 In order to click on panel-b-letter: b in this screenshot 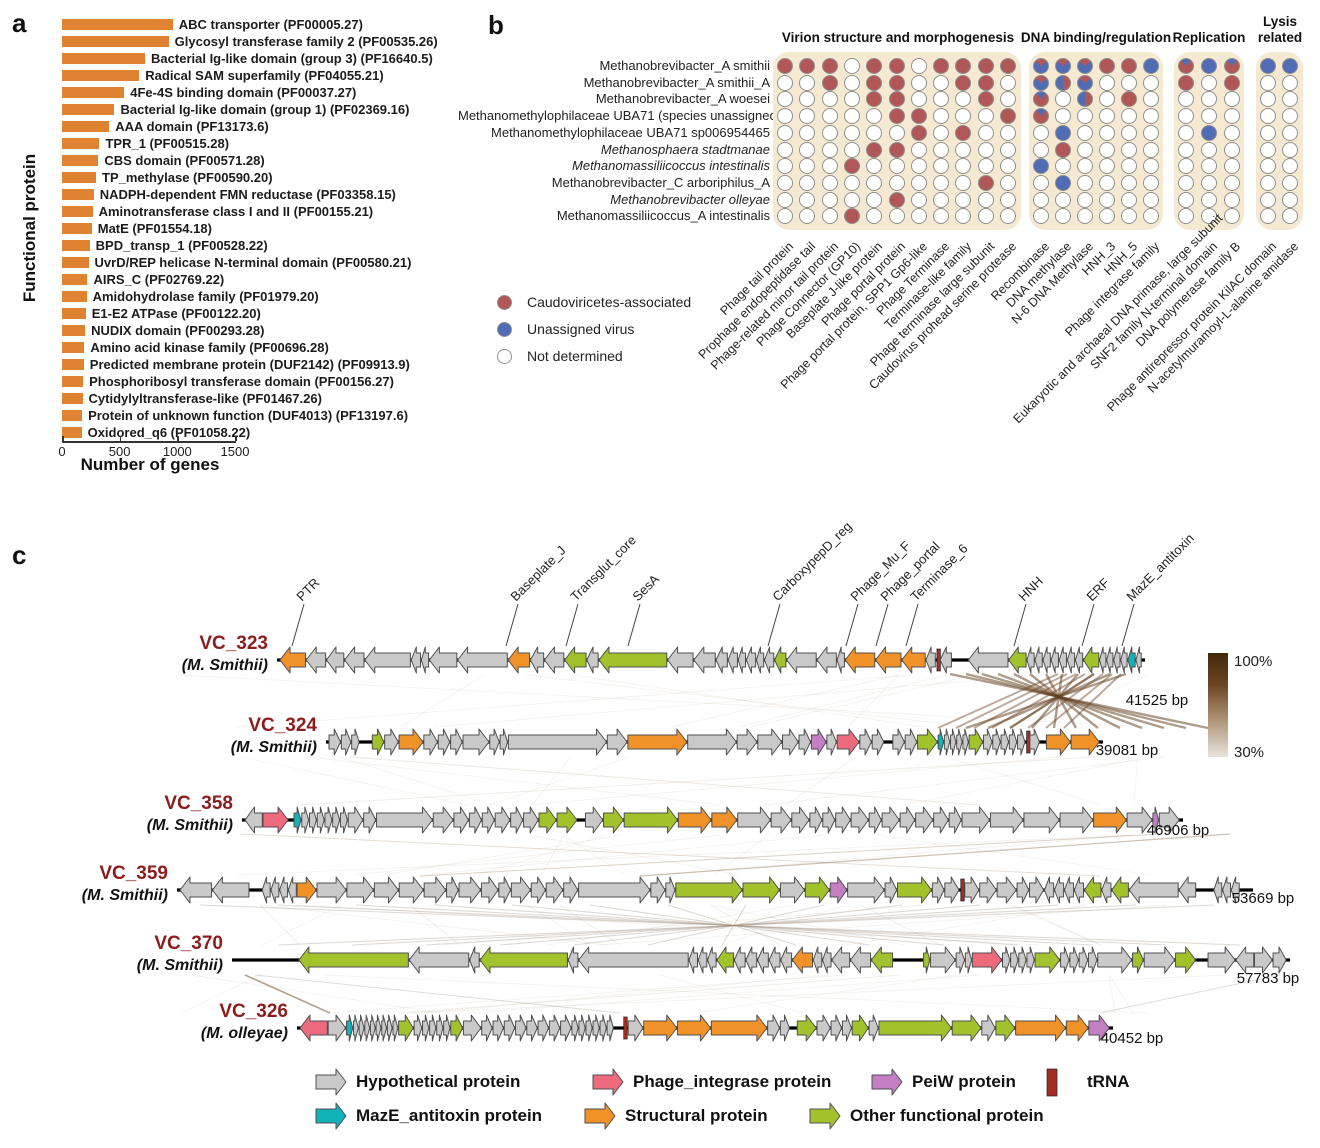, I will do `click(496, 25)`.